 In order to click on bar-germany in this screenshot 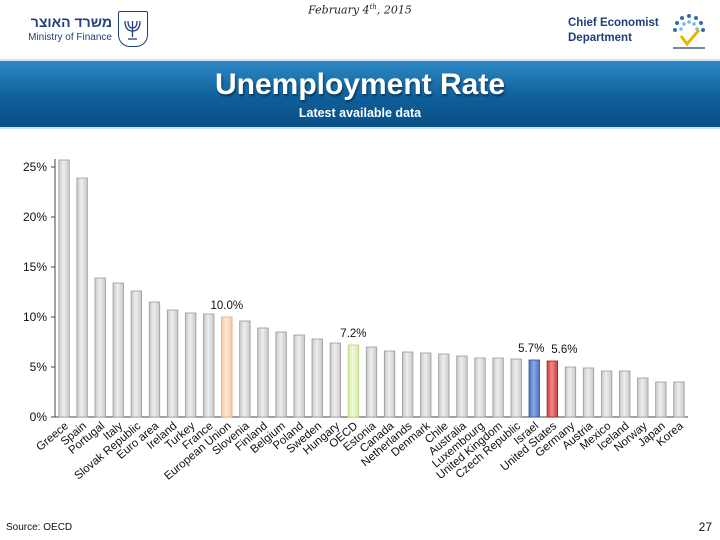, I will do `click(570, 392)`.